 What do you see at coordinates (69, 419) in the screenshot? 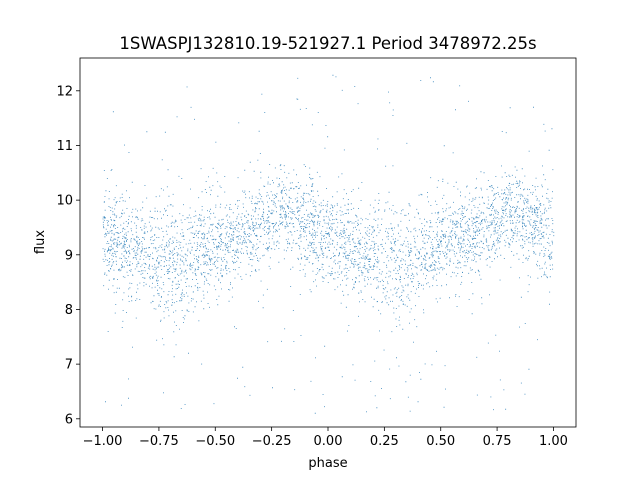
I see `y-tick-label: 6` at bounding box center [69, 419].